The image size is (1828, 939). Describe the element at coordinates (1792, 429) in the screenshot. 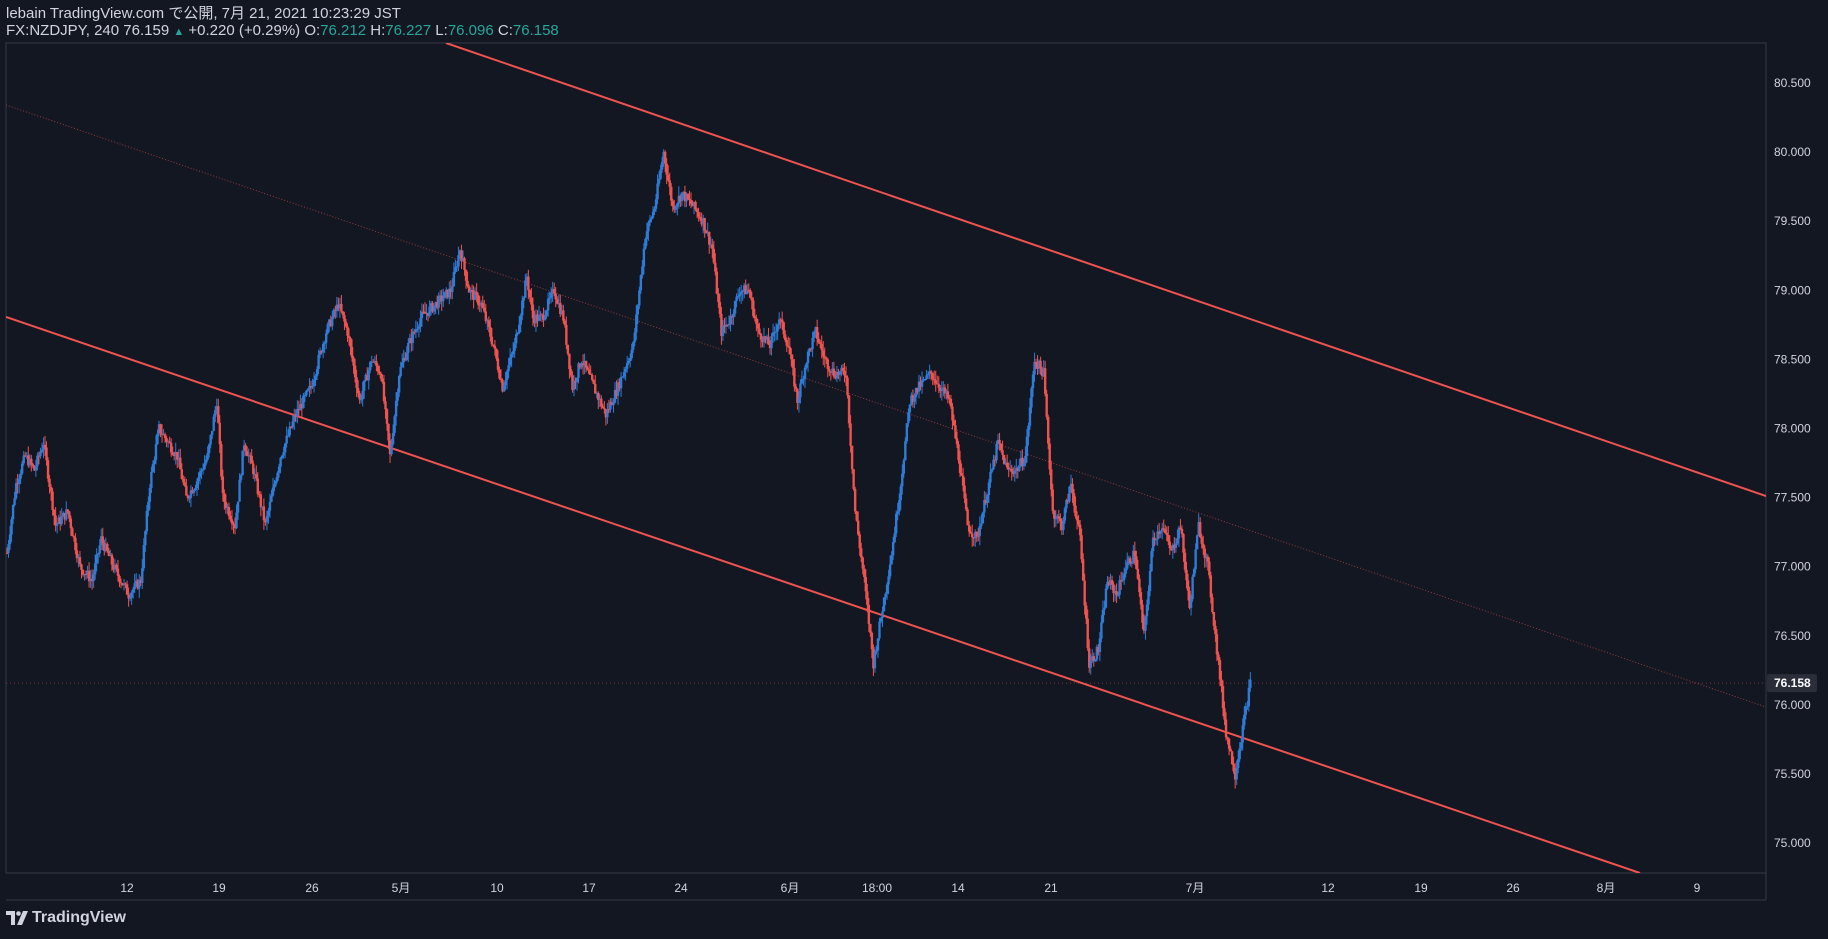

I see `price-tick-label: 78.000` at that location.